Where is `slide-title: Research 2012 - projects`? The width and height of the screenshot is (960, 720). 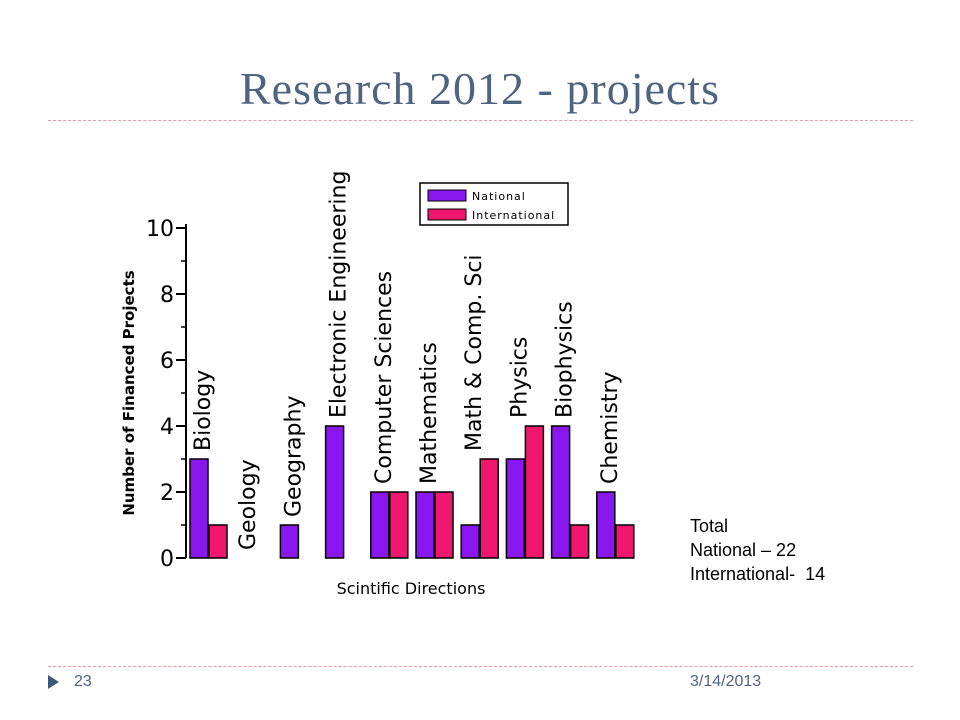
slide-title: Research 2012 - projects is located at coordinates (479, 88).